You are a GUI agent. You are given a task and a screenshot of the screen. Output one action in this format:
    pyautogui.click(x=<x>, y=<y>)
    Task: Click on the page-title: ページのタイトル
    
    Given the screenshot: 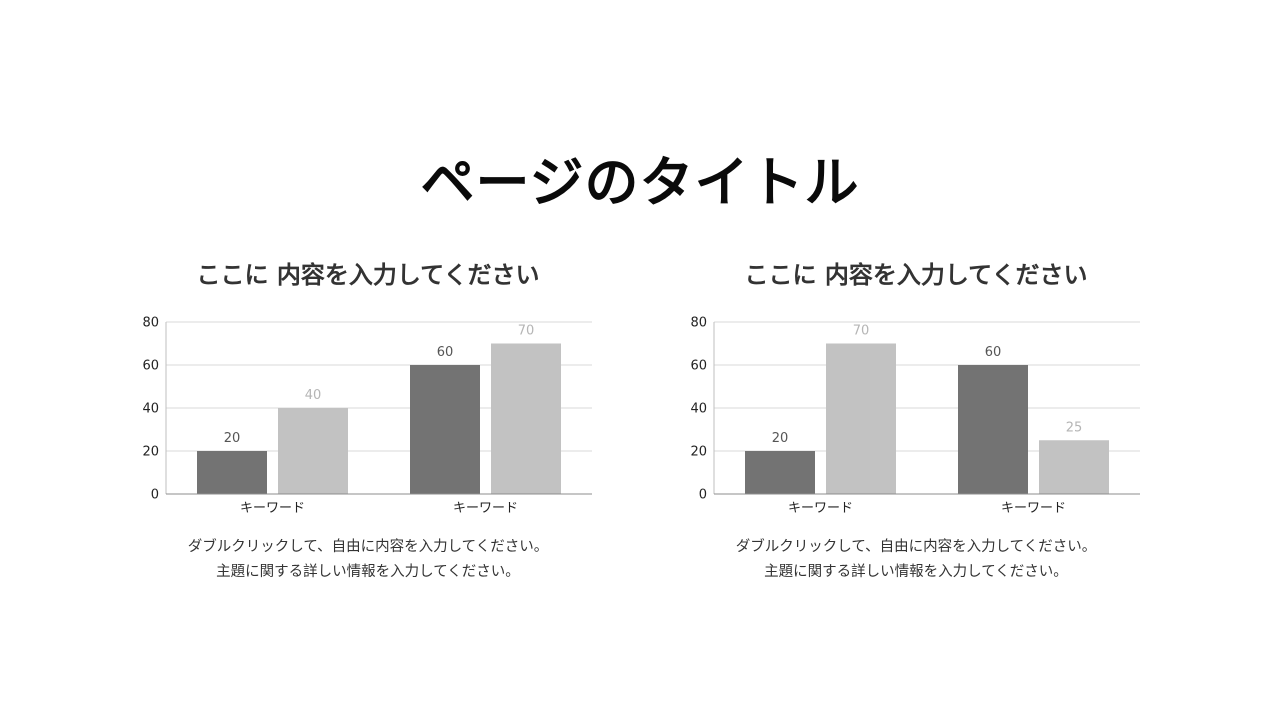 What is the action you would take?
    pyautogui.click(x=640, y=182)
    